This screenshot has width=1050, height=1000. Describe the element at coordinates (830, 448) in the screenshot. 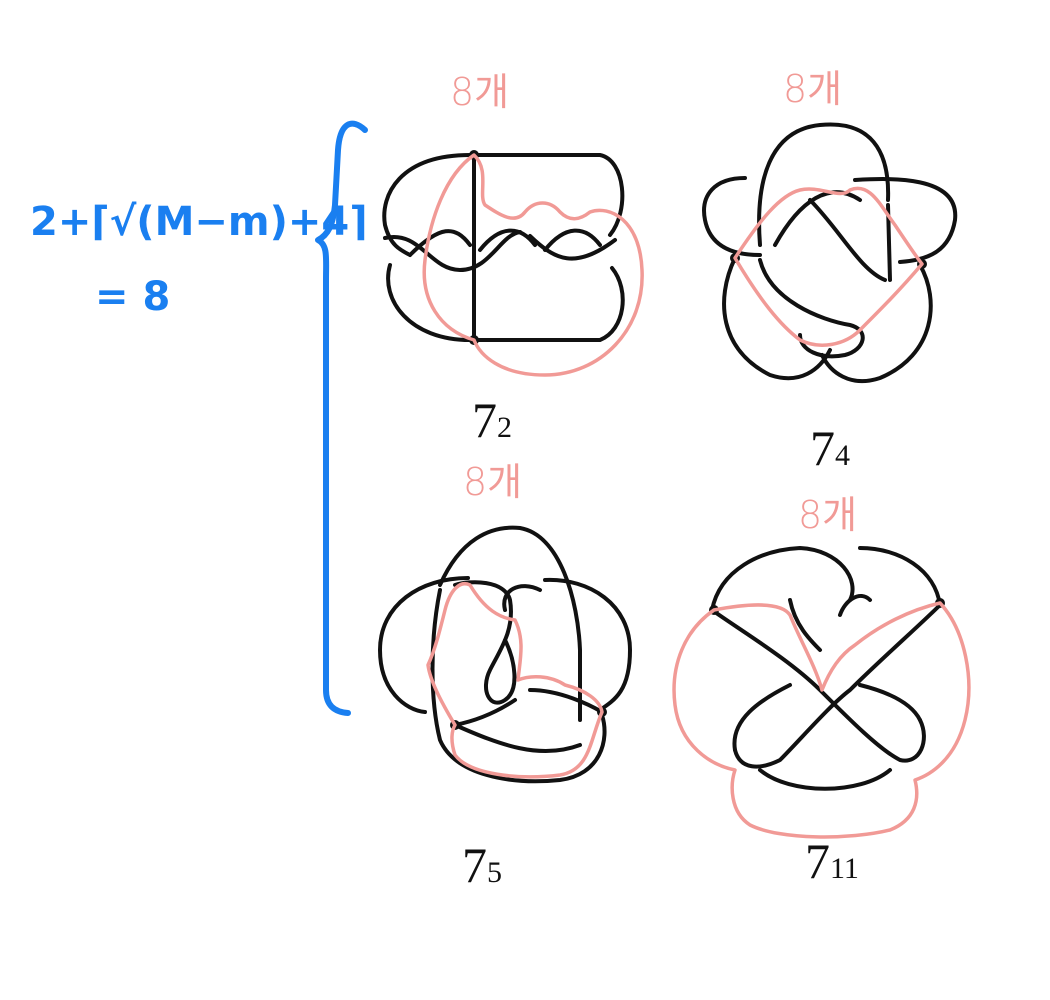

I see `knot-name-7-4: 74` at that location.